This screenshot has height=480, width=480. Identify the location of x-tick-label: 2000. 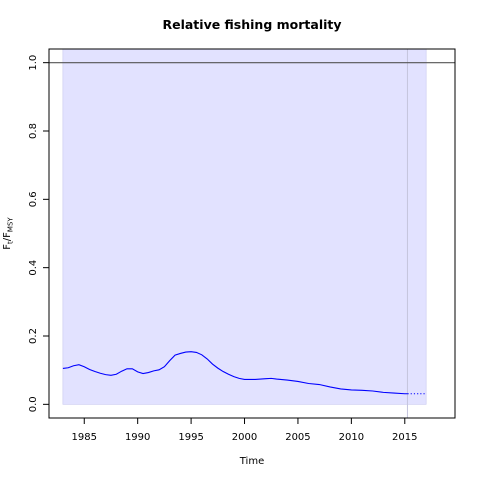
(244, 437).